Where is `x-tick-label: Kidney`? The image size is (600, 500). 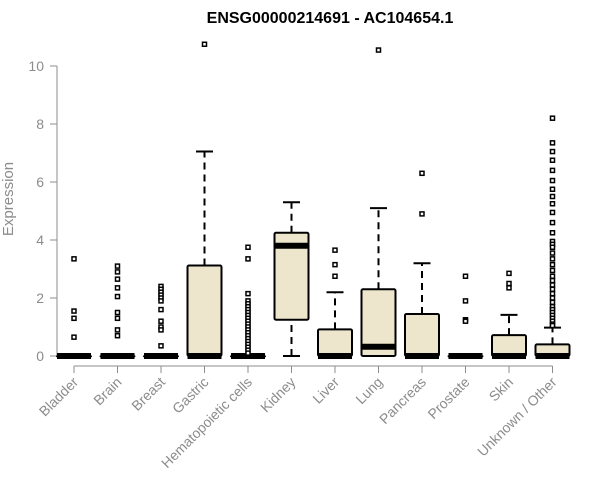
x-tick-label: Kidney is located at coordinates (278, 395).